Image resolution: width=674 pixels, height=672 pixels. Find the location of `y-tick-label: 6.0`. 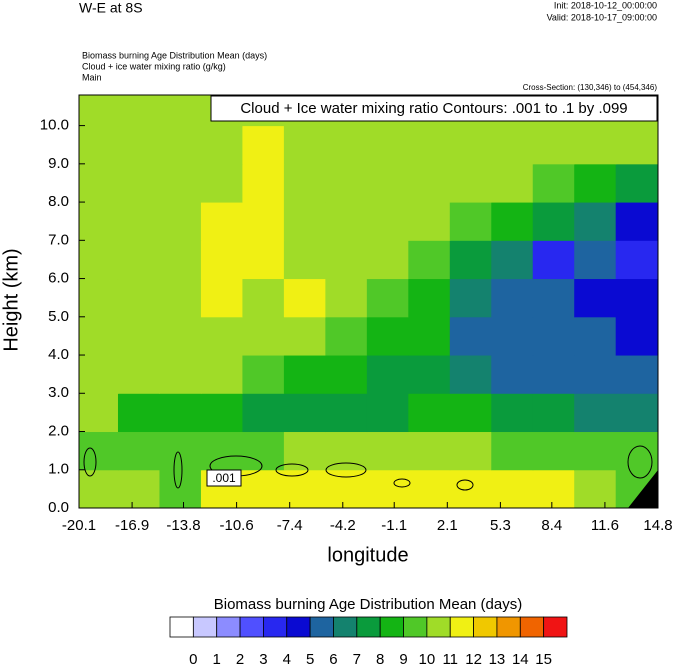

y-tick-label: 6.0 is located at coordinates (58, 278).